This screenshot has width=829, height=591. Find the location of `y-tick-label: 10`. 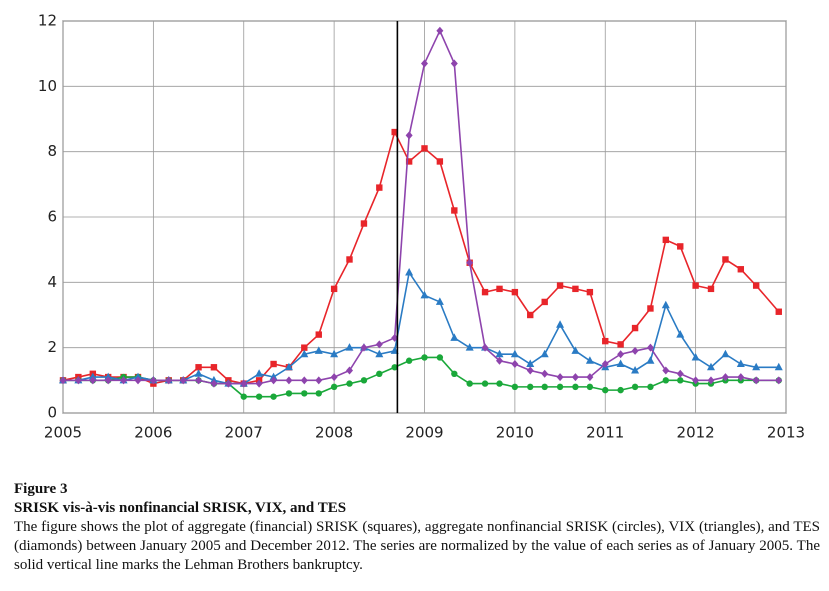

y-tick-label: 10 is located at coordinates (47, 86).